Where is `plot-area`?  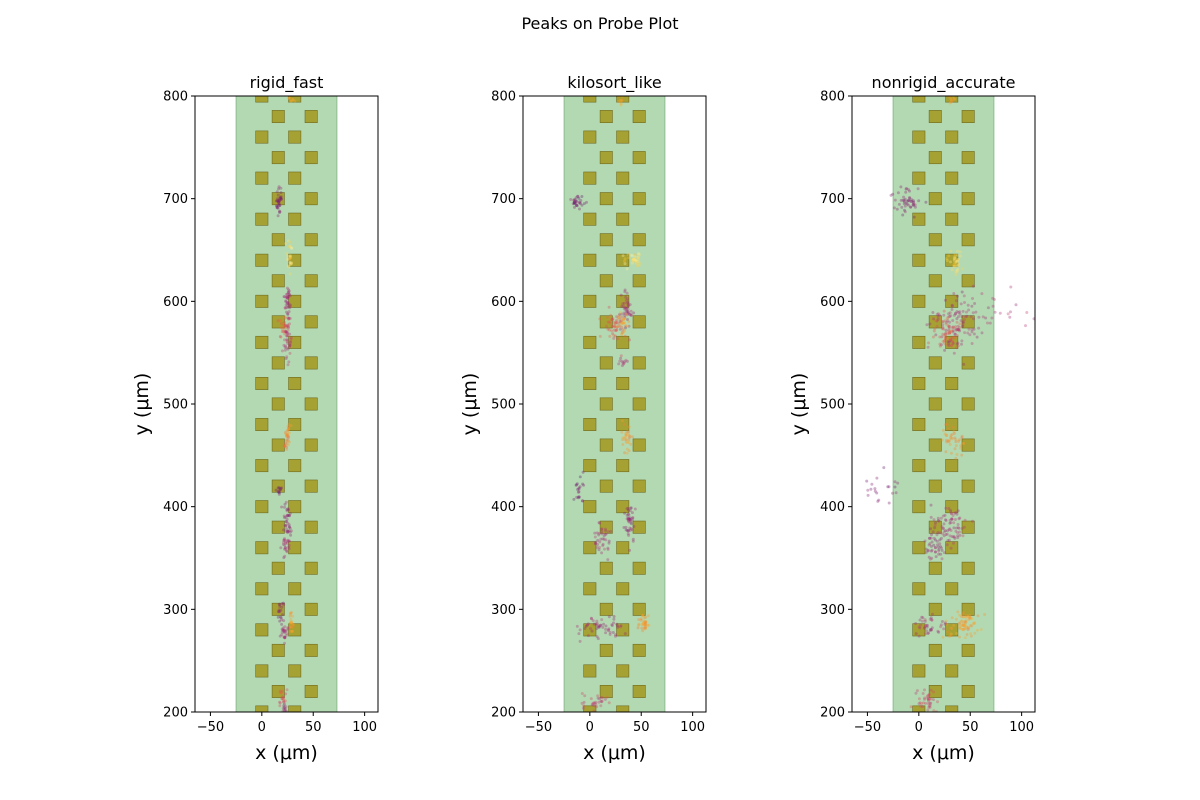
plot-area is located at coordinates (614, 404).